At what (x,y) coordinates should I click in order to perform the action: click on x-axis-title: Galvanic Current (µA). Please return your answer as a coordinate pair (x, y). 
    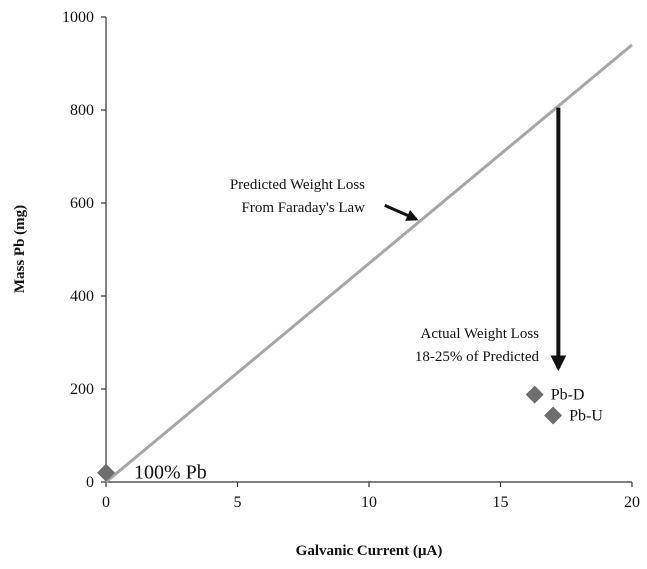
    Looking at the image, I should click on (369, 551).